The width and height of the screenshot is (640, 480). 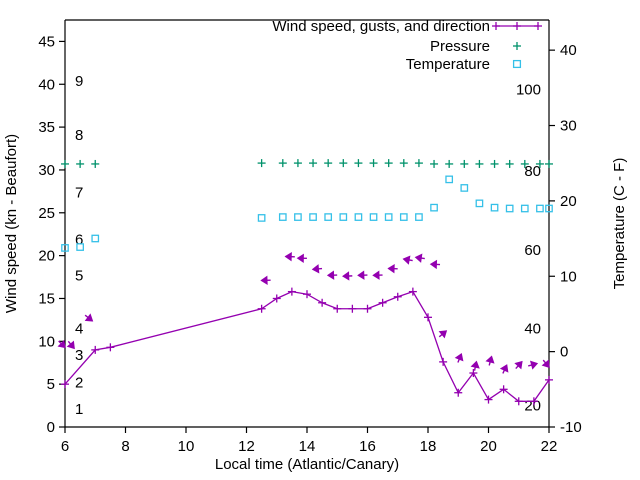 What do you see at coordinates (79, 355) in the screenshot?
I see `beaufort-label: 3` at bounding box center [79, 355].